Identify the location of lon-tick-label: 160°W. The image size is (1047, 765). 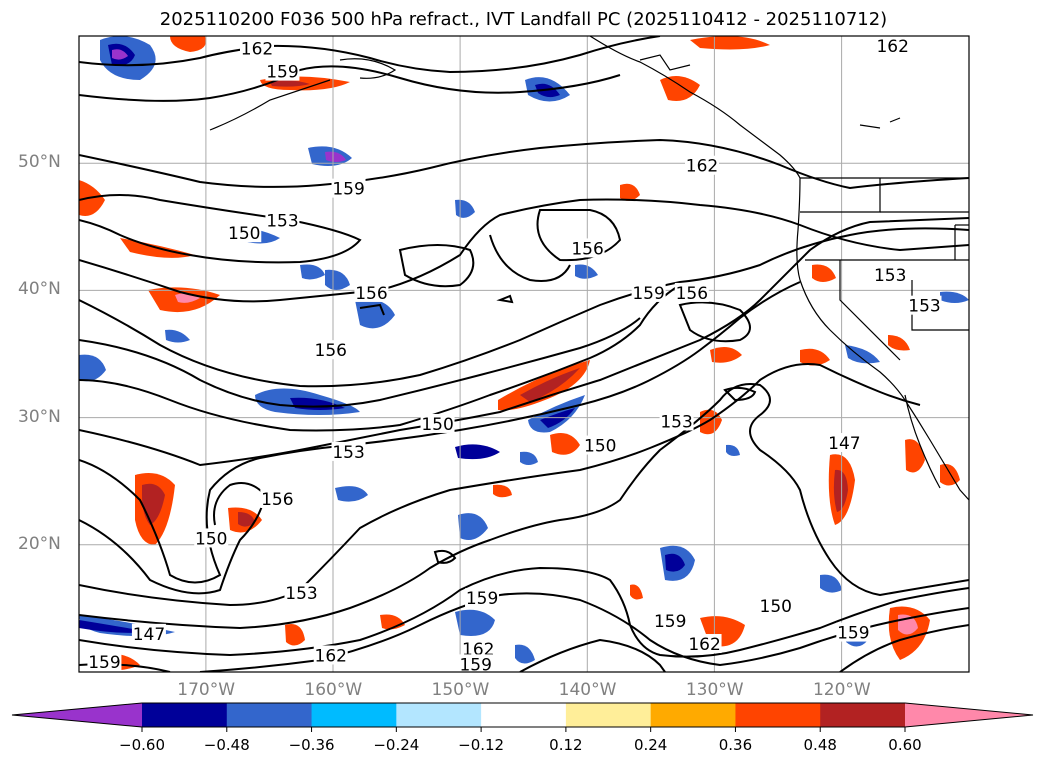
(333, 690).